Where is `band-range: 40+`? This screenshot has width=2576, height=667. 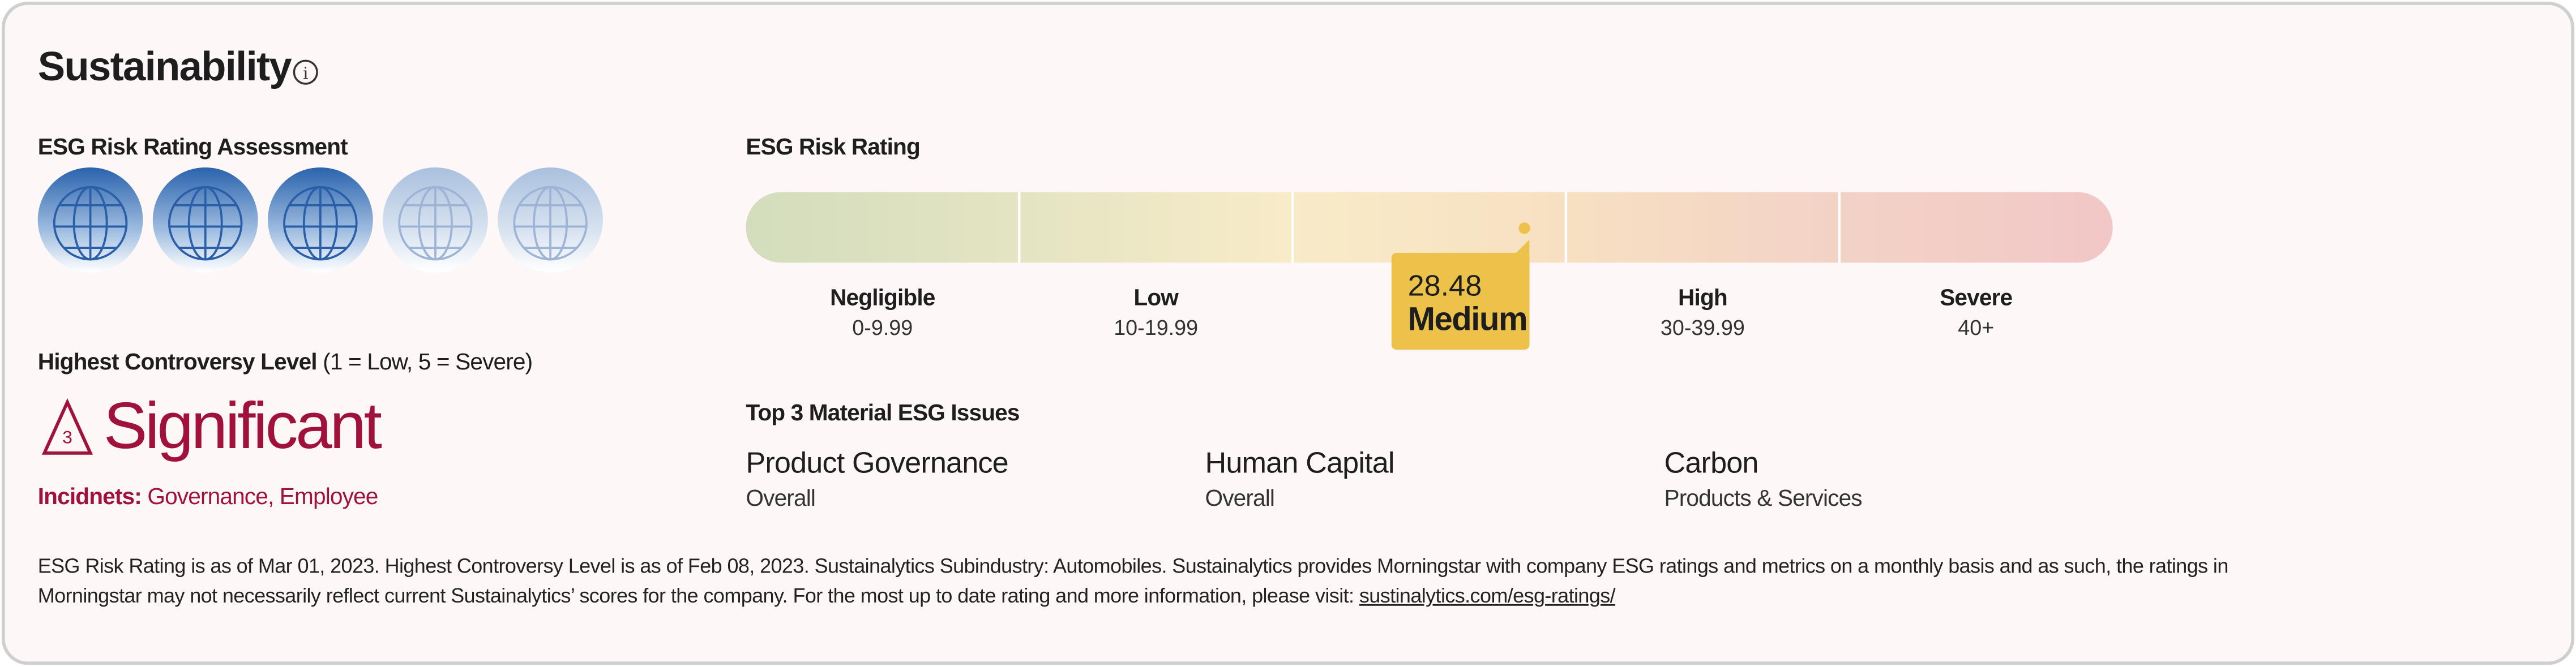 band-range: 40+ is located at coordinates (1976, 328).